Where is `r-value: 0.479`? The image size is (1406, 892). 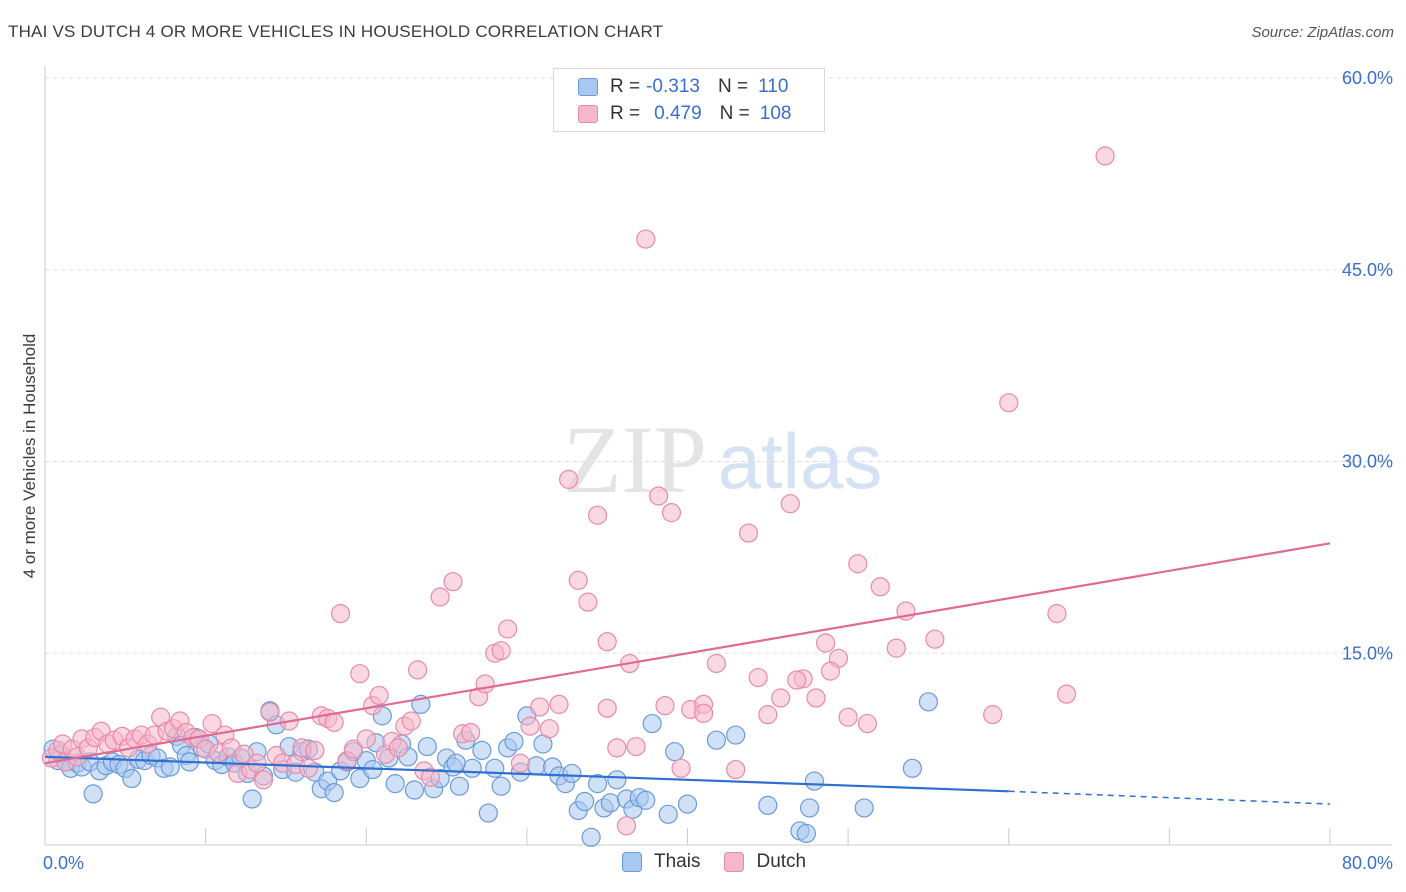
r-value: 0.479 is located at coordinates (678, 113).